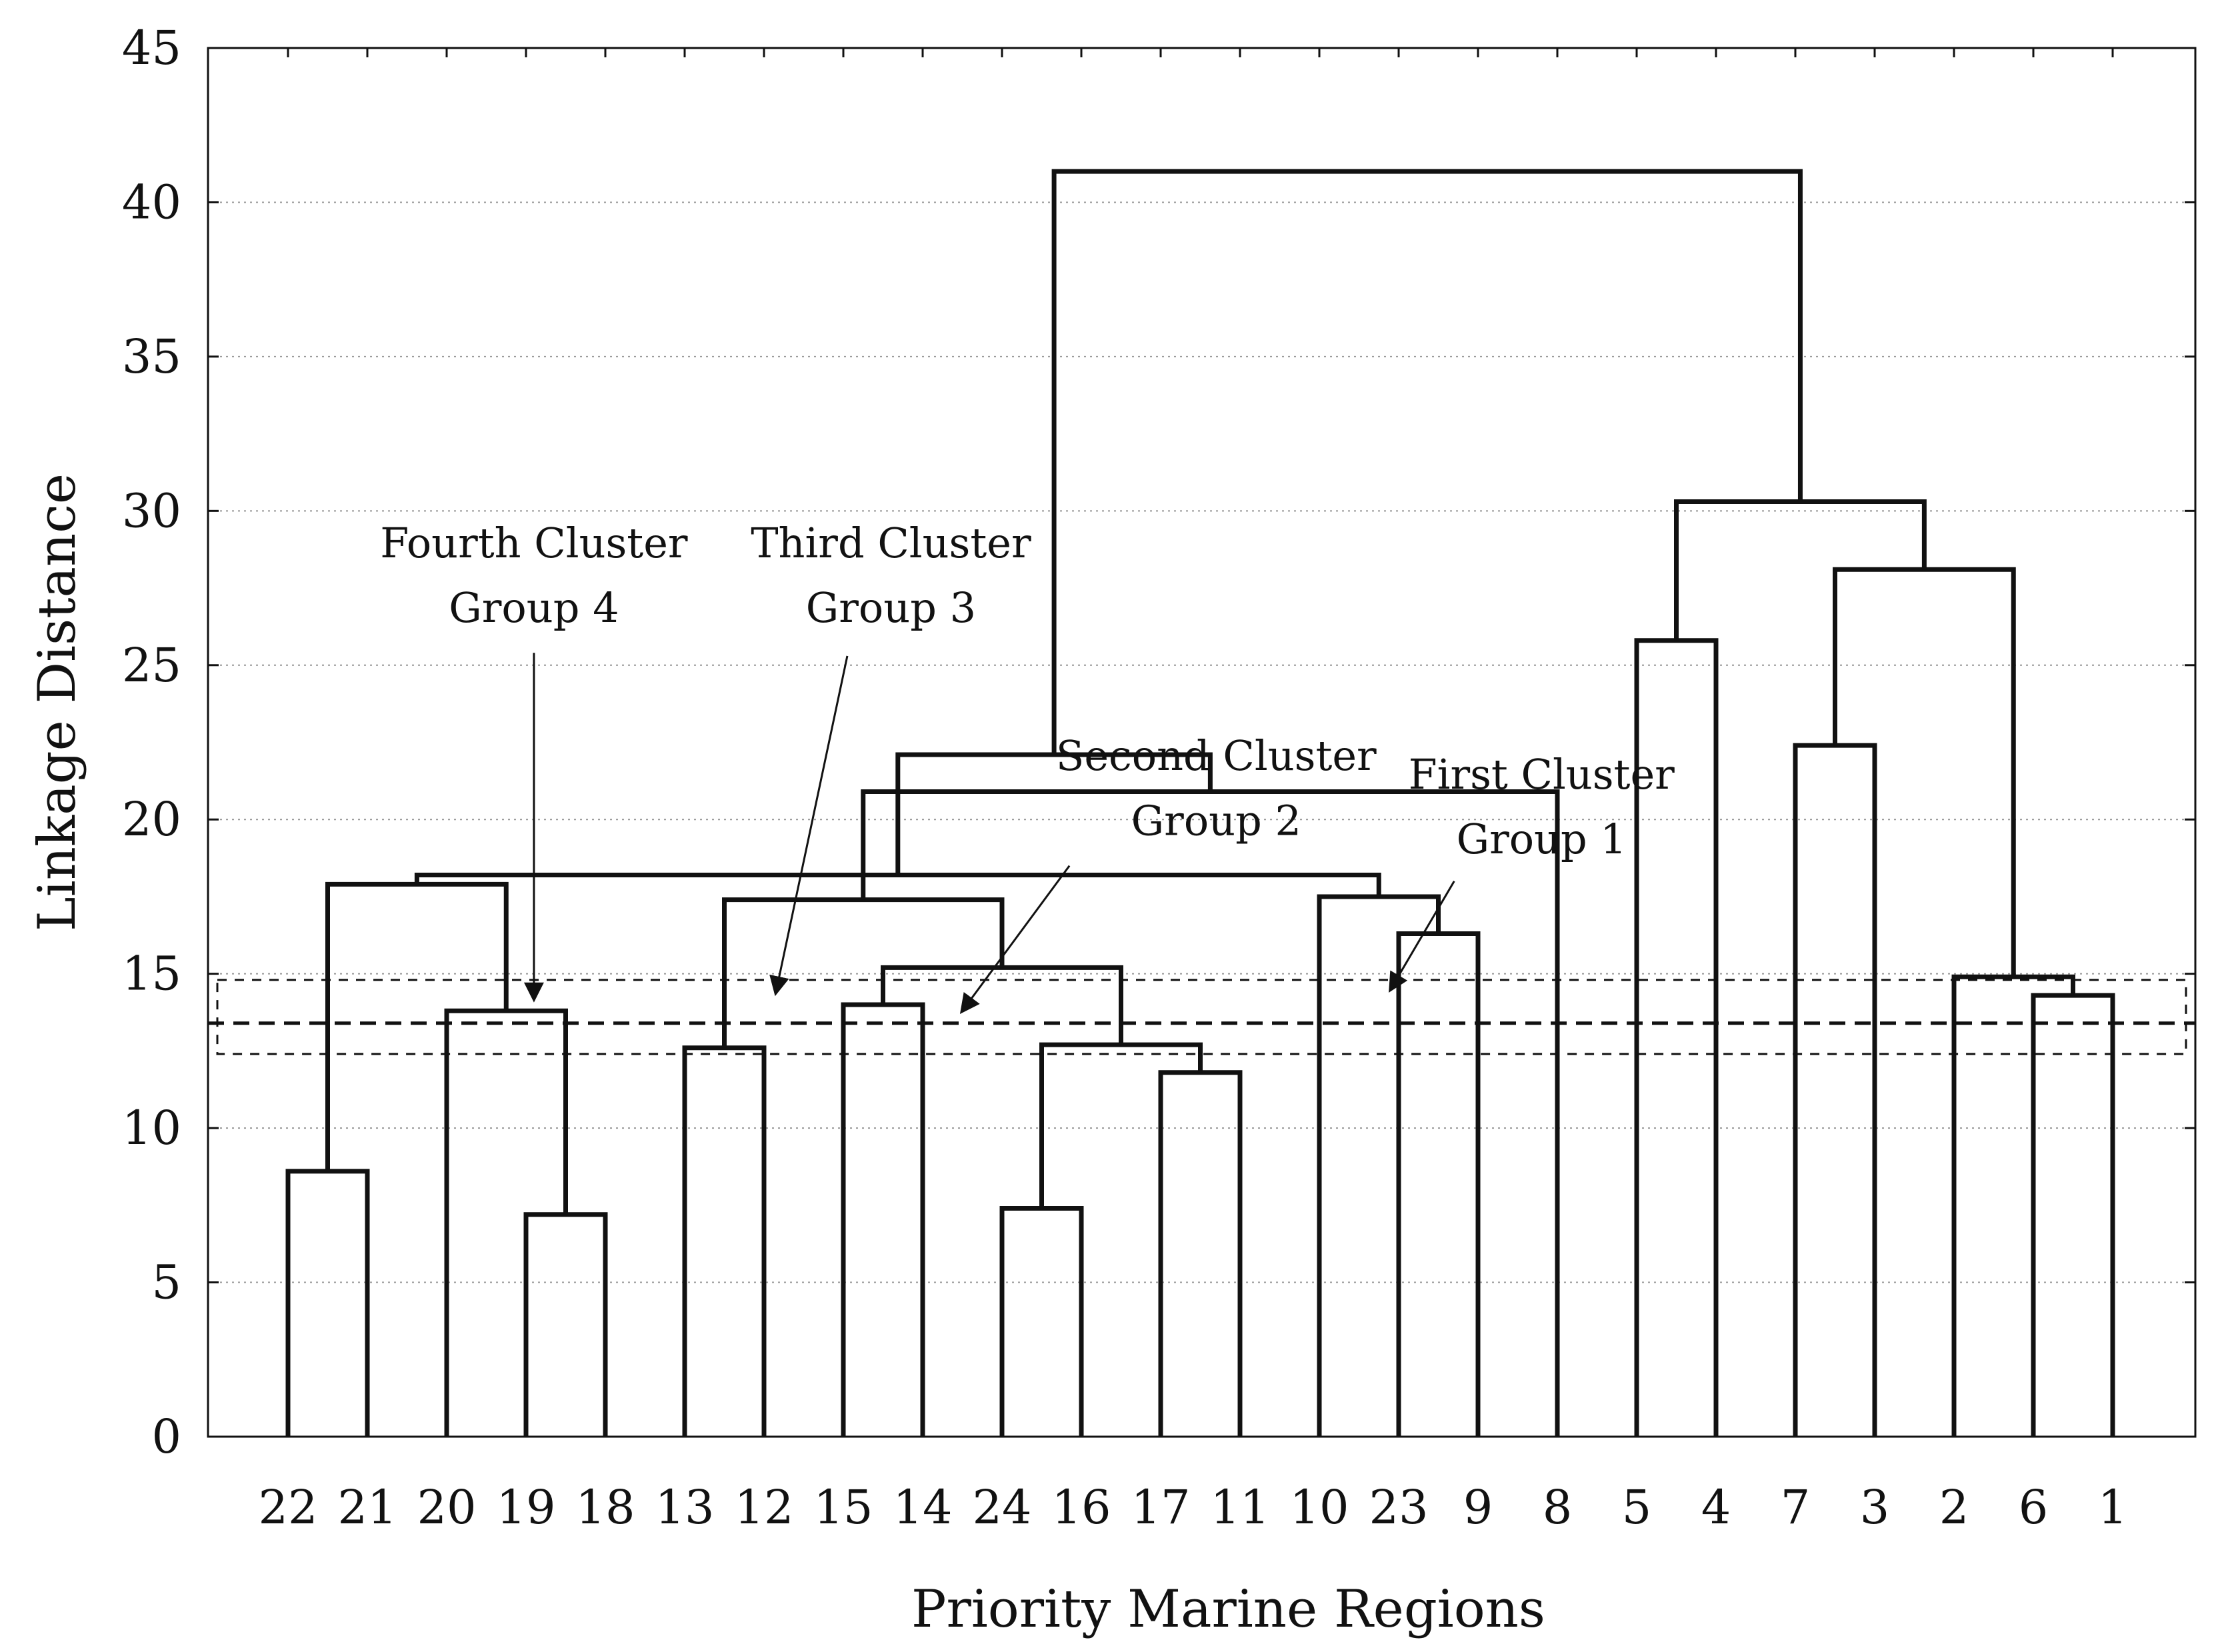 This screenshot has height=1652, width=2218. I want to click on first-cluster-group-label: Group 1, so click(1542, 839).